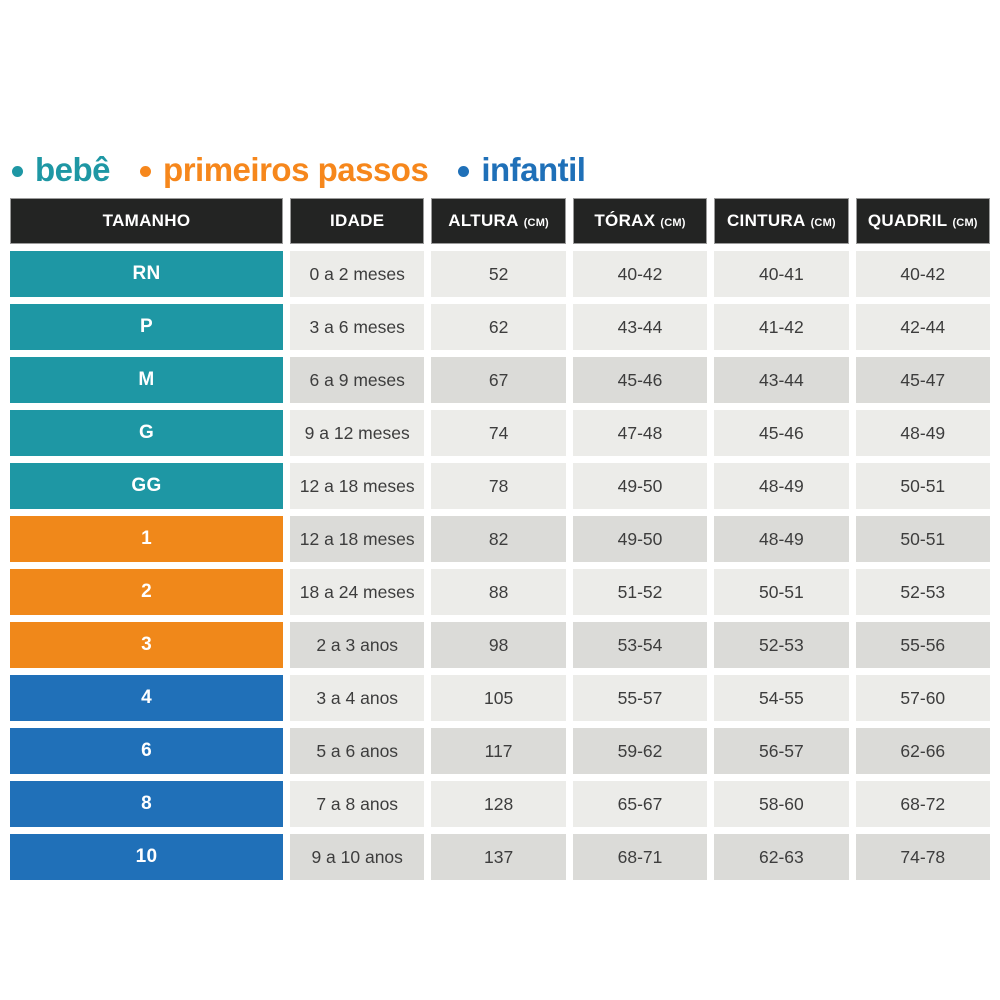 This screenshot has height=1000, width=1000. I want to click on idade-cell: 5 a 6 anos, so click(357, 751).